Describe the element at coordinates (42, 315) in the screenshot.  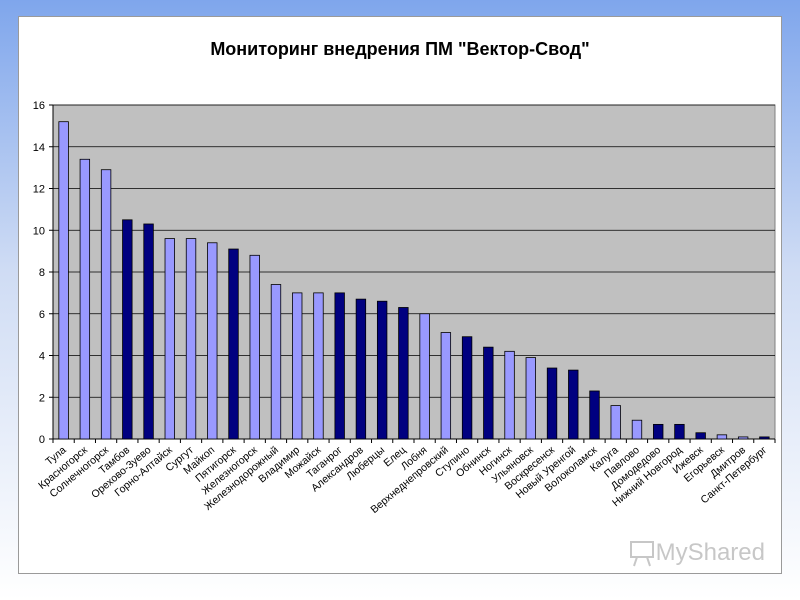
I see `y-tick-label: 6` at that location.